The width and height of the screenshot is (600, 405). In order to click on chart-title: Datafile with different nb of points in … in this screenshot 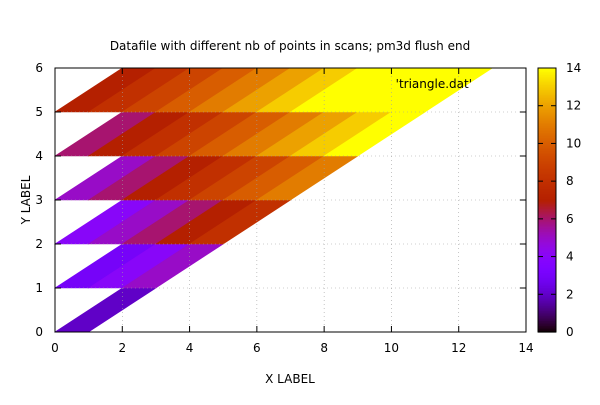, I will do `click(290, 46)`.